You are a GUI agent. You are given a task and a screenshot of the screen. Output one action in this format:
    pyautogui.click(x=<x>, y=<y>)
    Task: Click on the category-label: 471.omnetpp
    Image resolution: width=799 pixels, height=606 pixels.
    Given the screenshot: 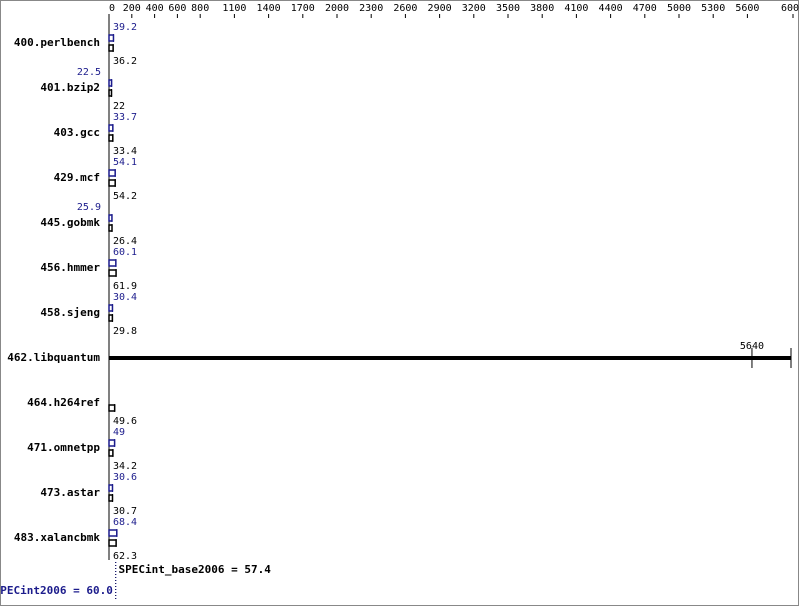 What is the action you would take?
    pyautogui.click(x=63, y=447)
    